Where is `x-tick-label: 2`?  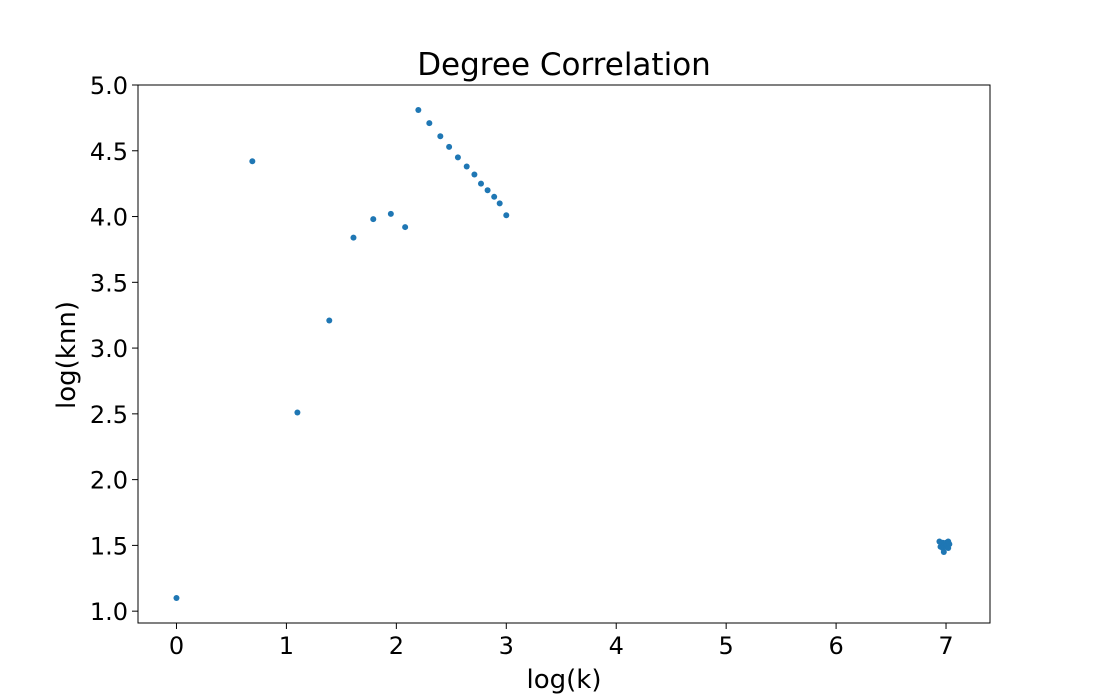
x-tick-label: 2 is located at coordinates (396, 646).